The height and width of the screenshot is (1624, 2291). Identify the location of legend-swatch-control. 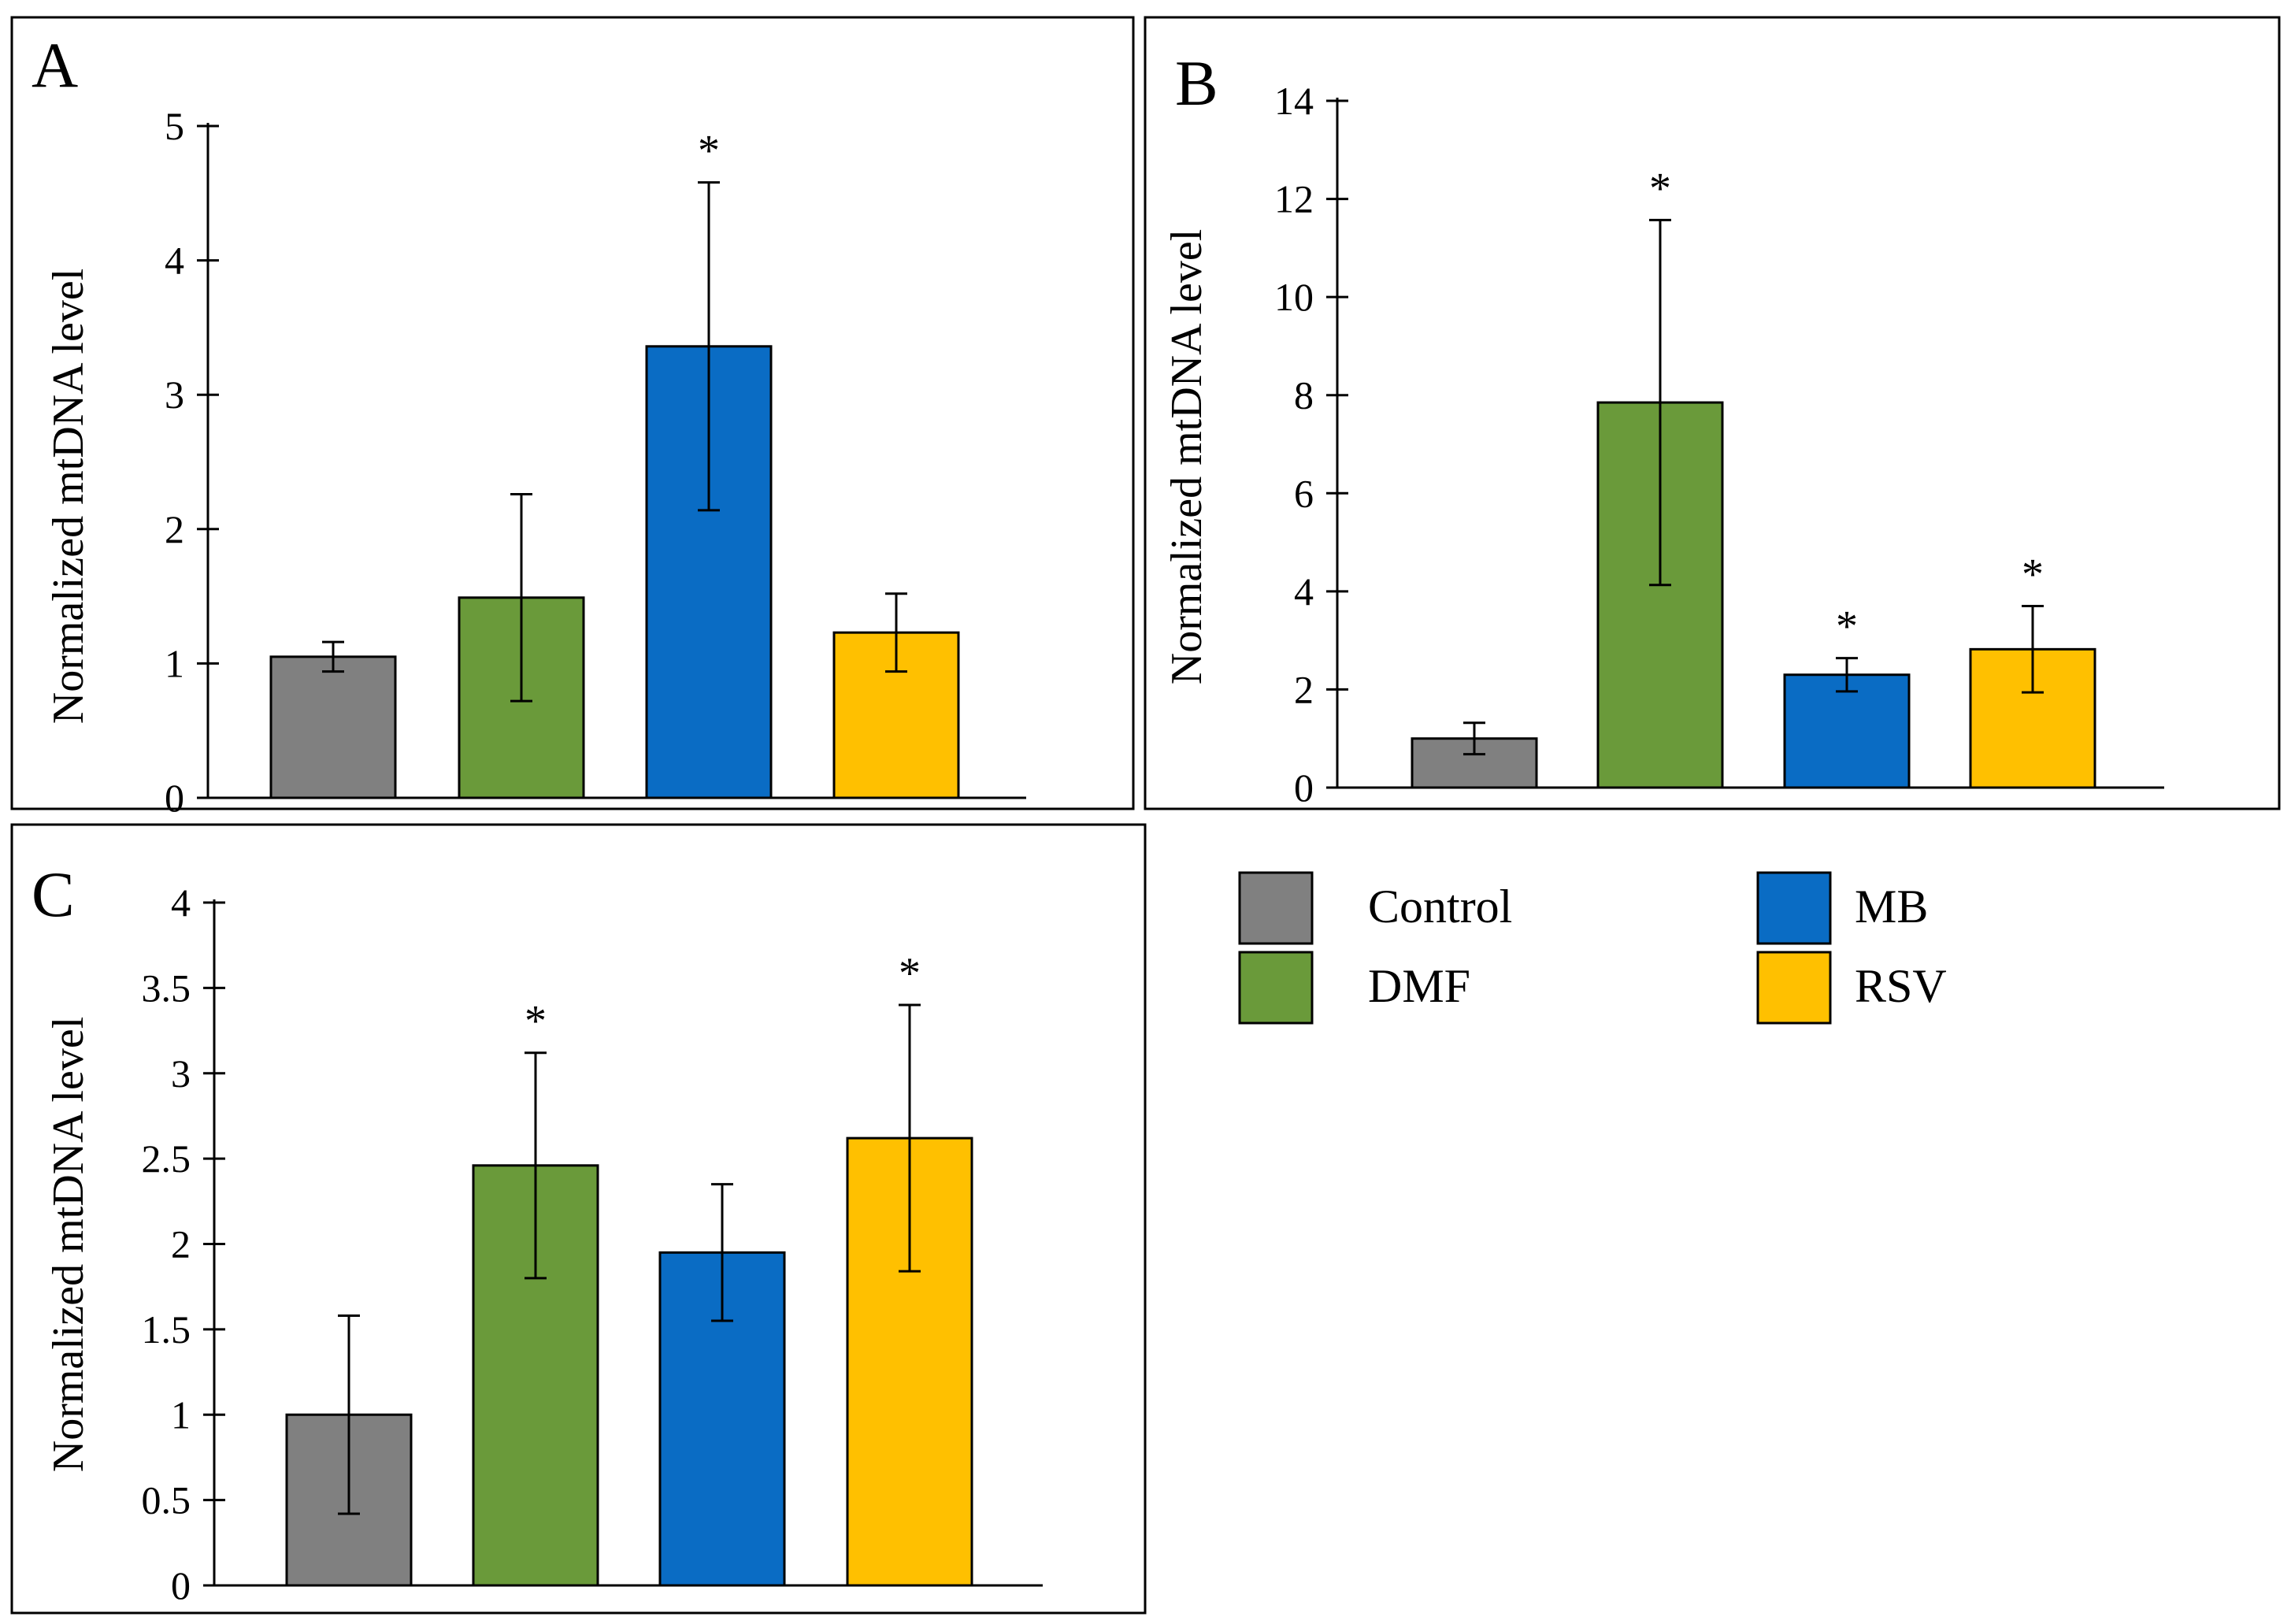
(1276, 908).